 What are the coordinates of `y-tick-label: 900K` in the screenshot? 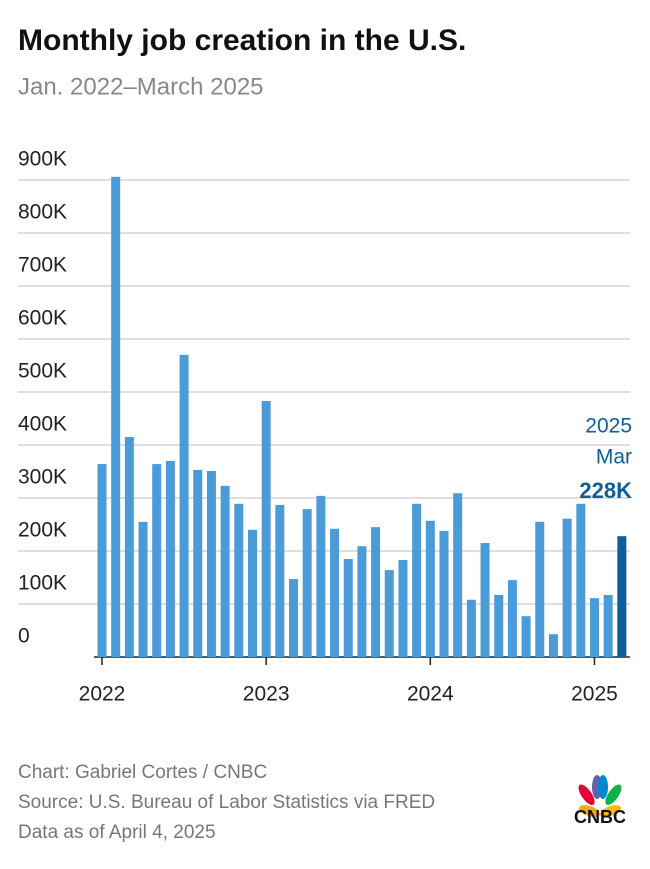 It's located at (42, 159).